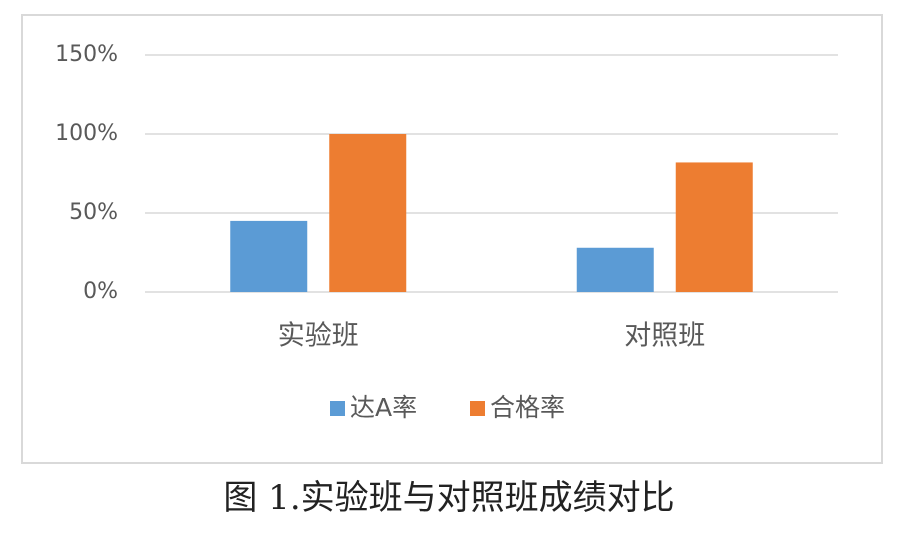  What do you see at coordinates (100, 291) in the screenshot?
I see `y-tick-label: 0%` at bounding box center [100, 291].